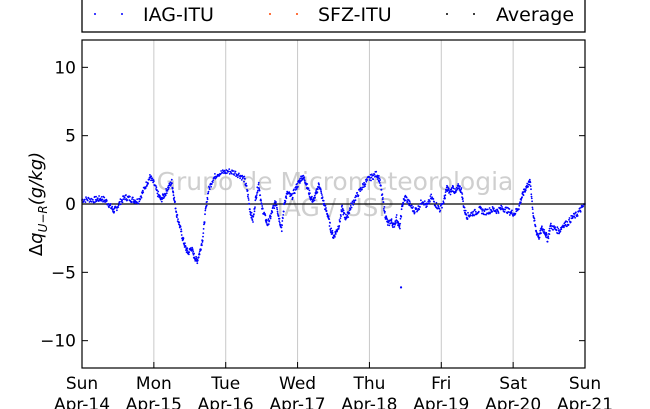 The height and width of the screenshot is (409, 650). Describe the element at coordinates (178, 15) in the screenshot. I see `legend-label-iag-itu: IAG-ITU` at that location.